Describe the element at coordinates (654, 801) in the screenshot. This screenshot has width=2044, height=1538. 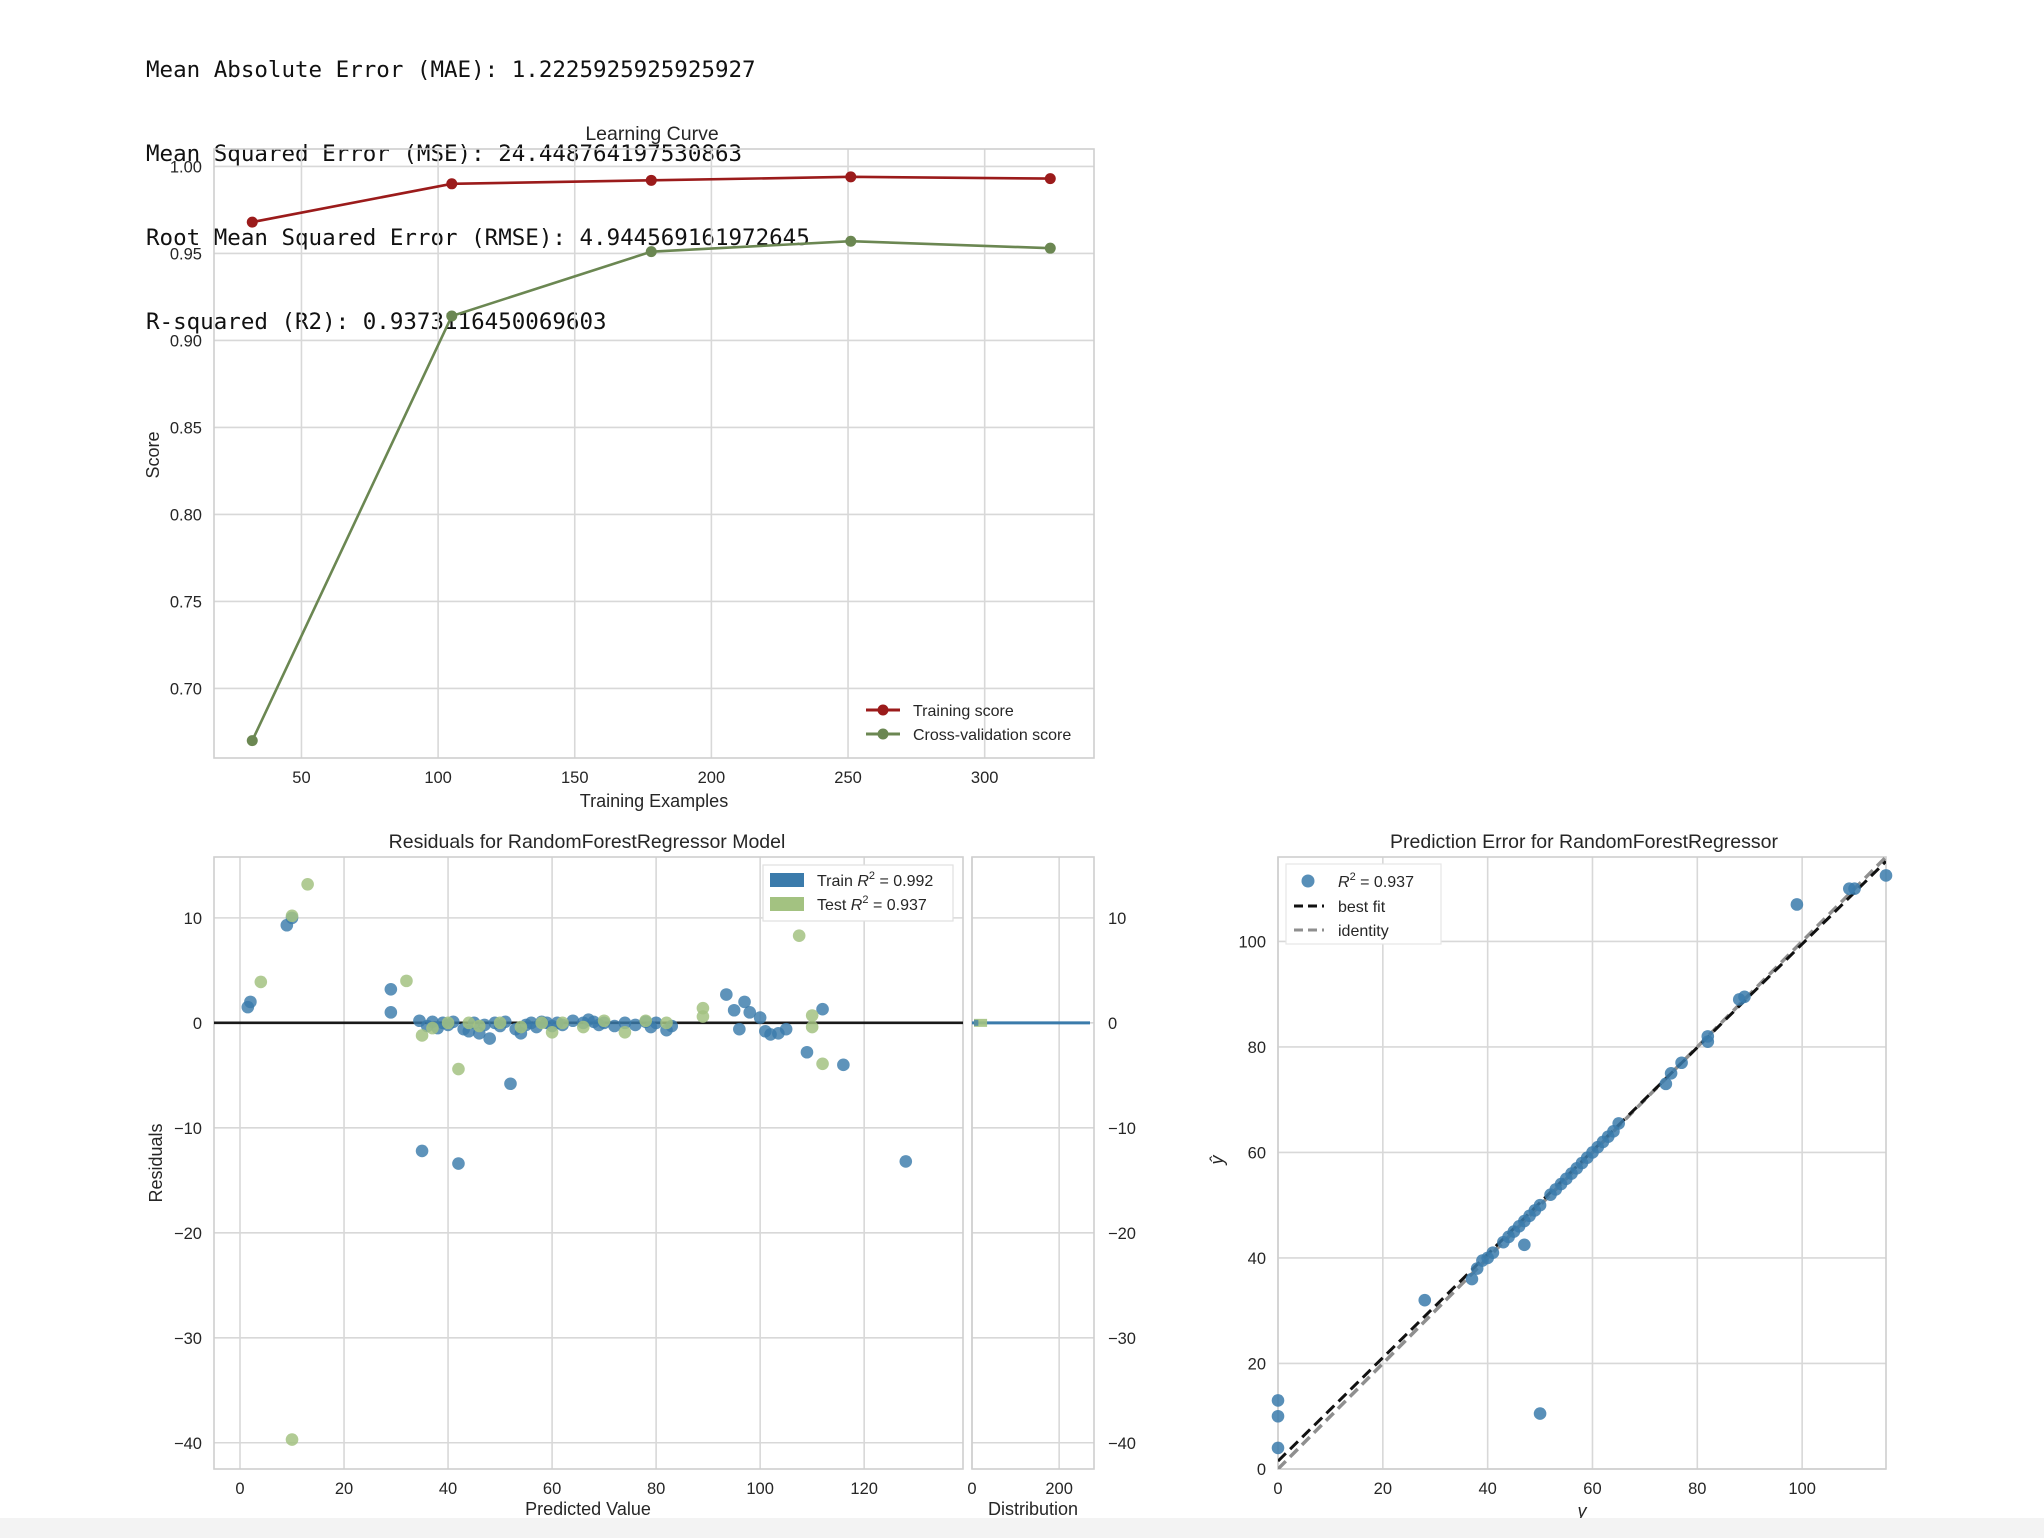
I see `learning-curve-xlabel: Training Examples` at that location.